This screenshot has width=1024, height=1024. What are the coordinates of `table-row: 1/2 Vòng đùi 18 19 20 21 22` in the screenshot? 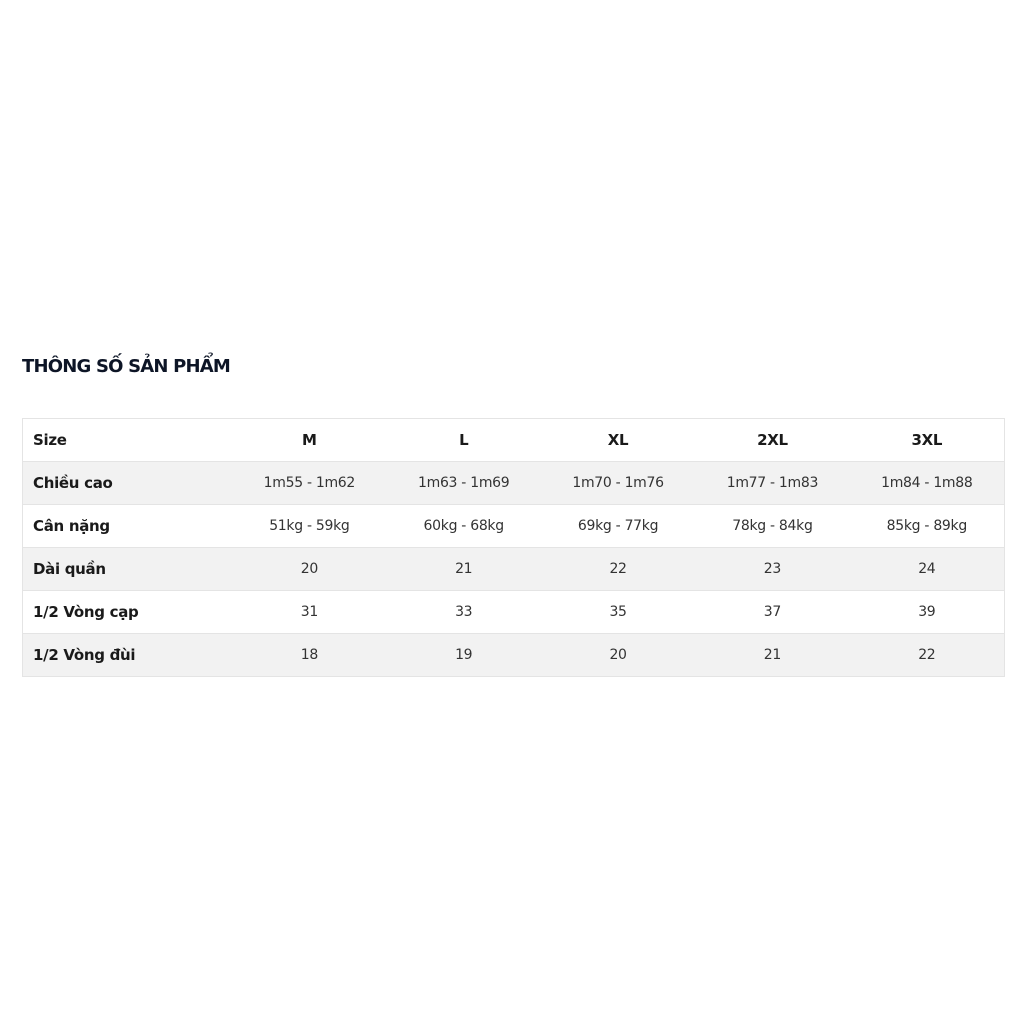 It's located at (513, 655).